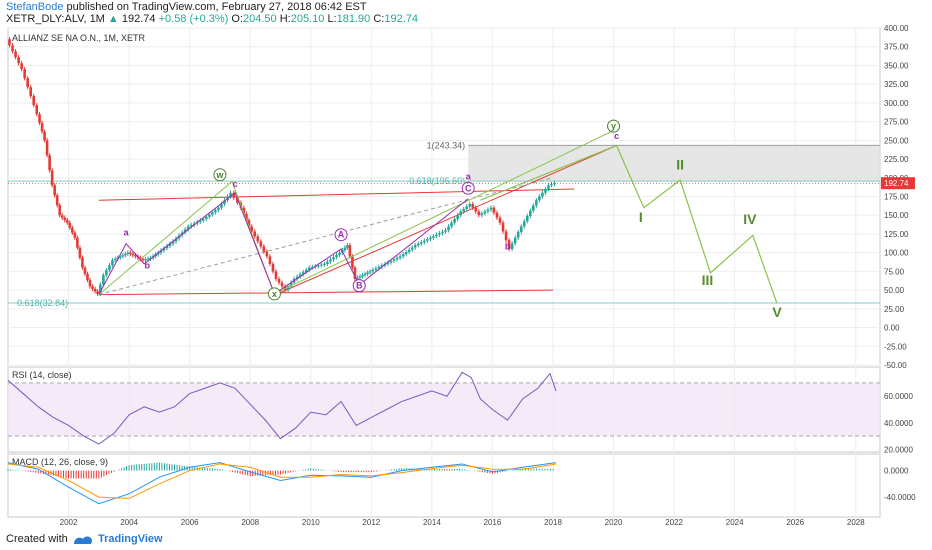  Describe the element at coordinates (896, 28) in the screenshot. I see `y-tick-label: 400.00` at that location.